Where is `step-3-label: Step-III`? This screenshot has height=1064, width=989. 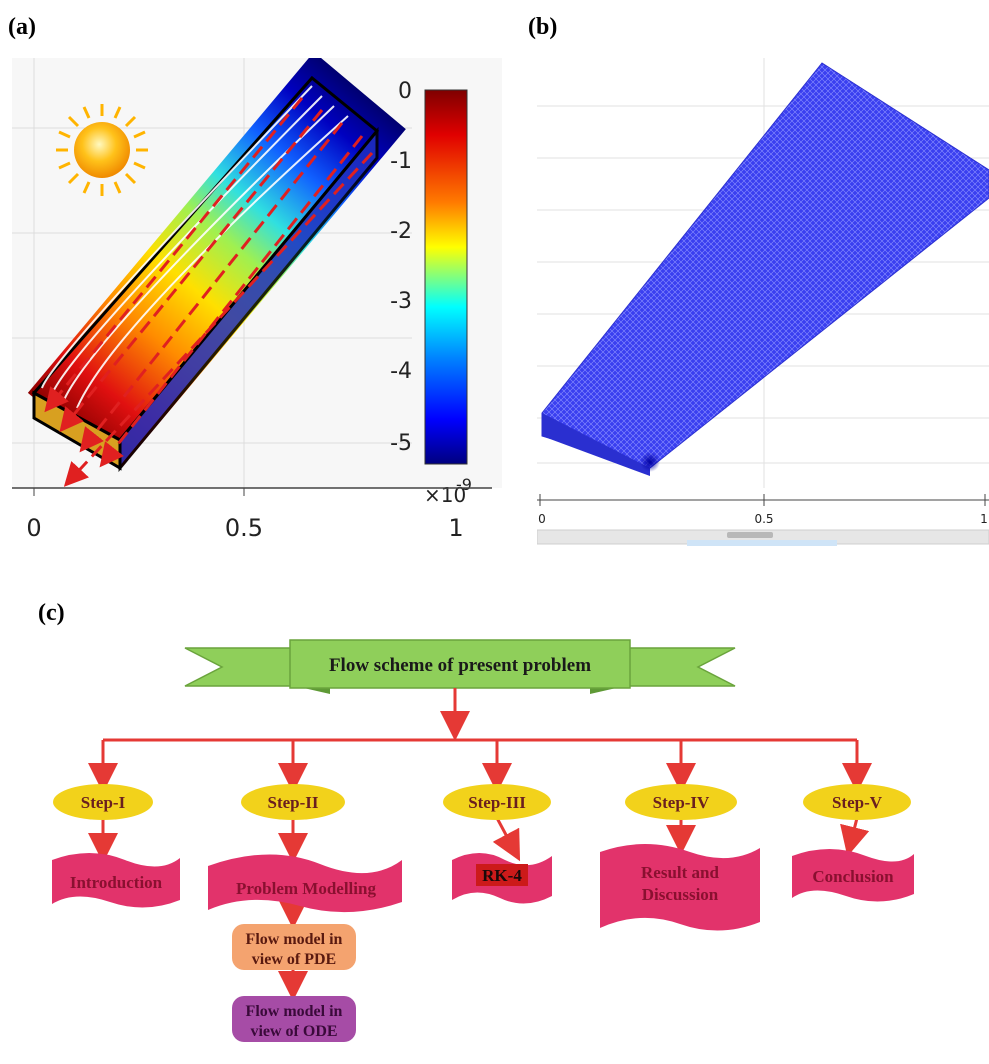 step-3-label: Step-III is located at coordinates (497, 802).